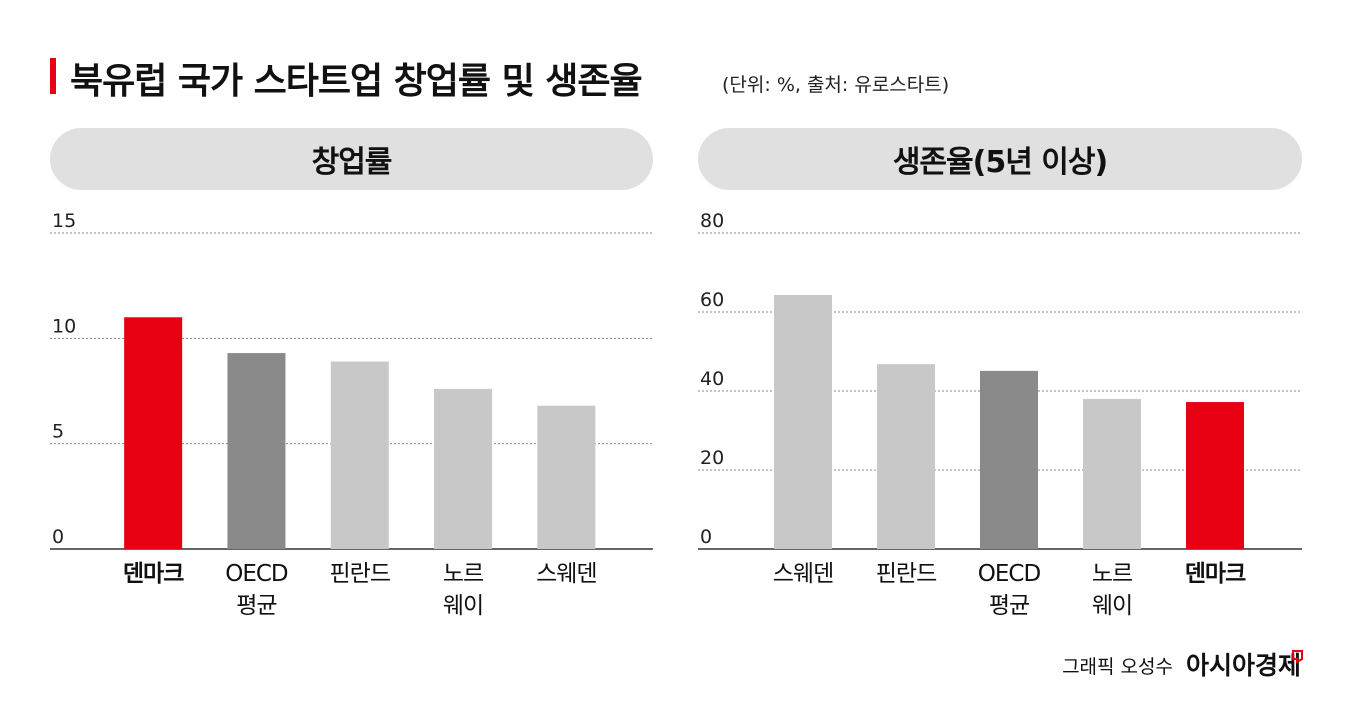  Describe the element at coordinates (64, 326) in the screenshot. I see `y-tick-label: 10` at that location.